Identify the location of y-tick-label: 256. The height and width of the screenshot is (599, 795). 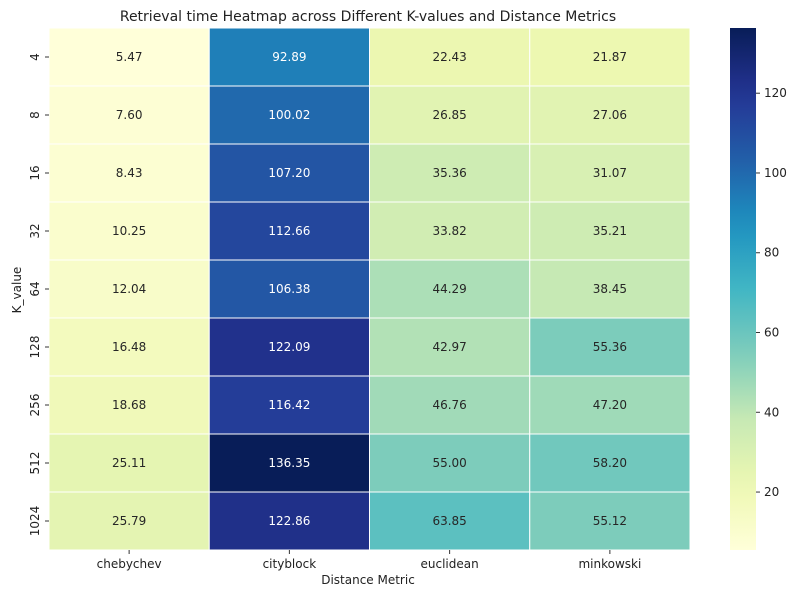
(35, 405).